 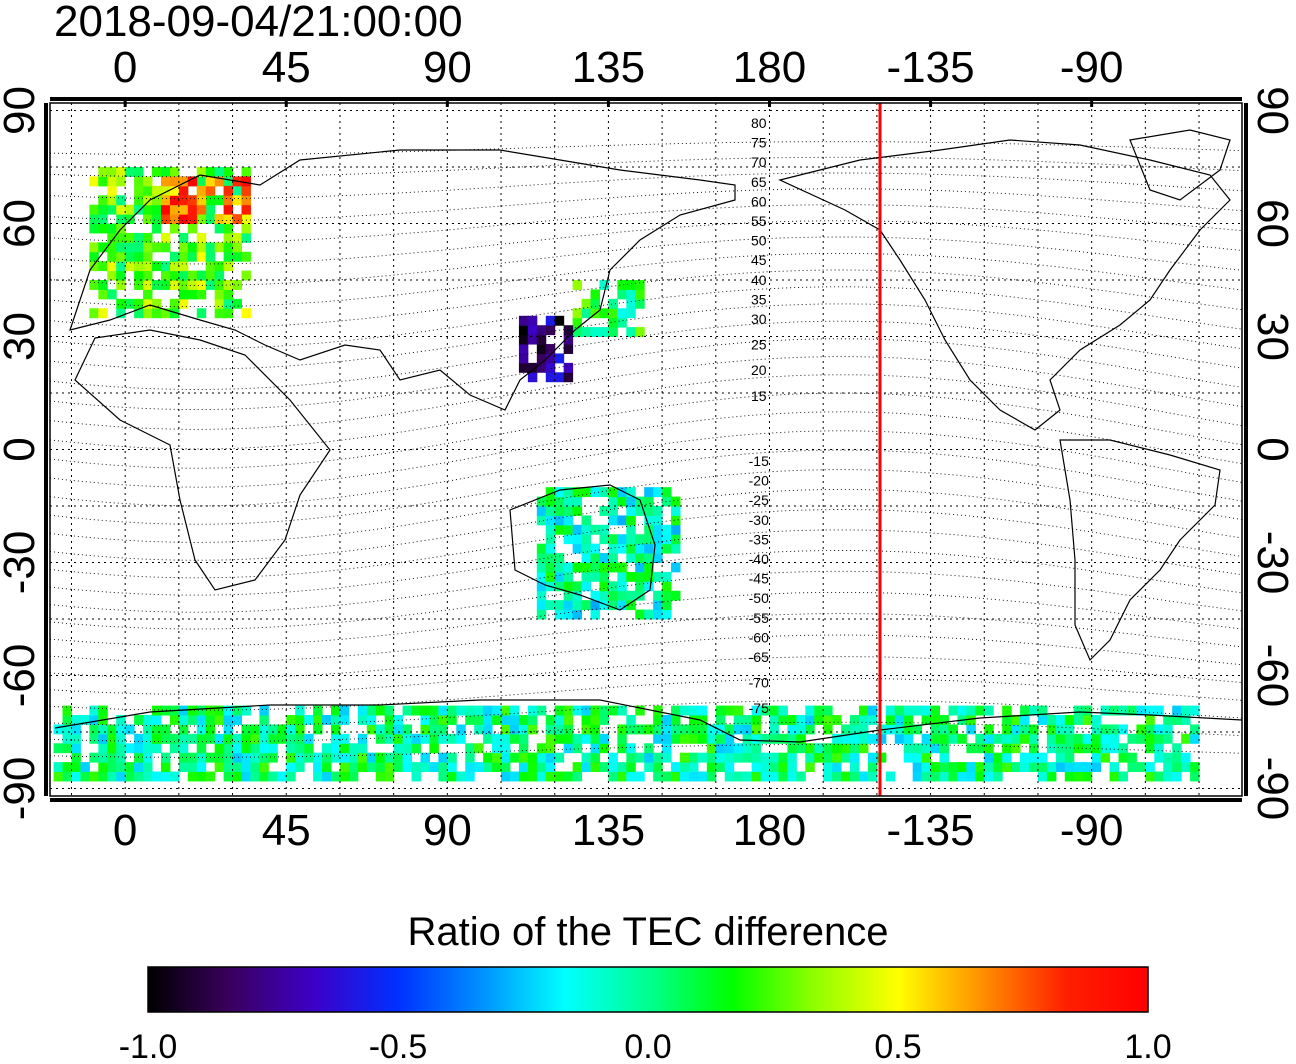 What do you see at coordinates (759, 123) in the screenshot?
I see `dip-label-north: 80` at bounding box center [759, 123].